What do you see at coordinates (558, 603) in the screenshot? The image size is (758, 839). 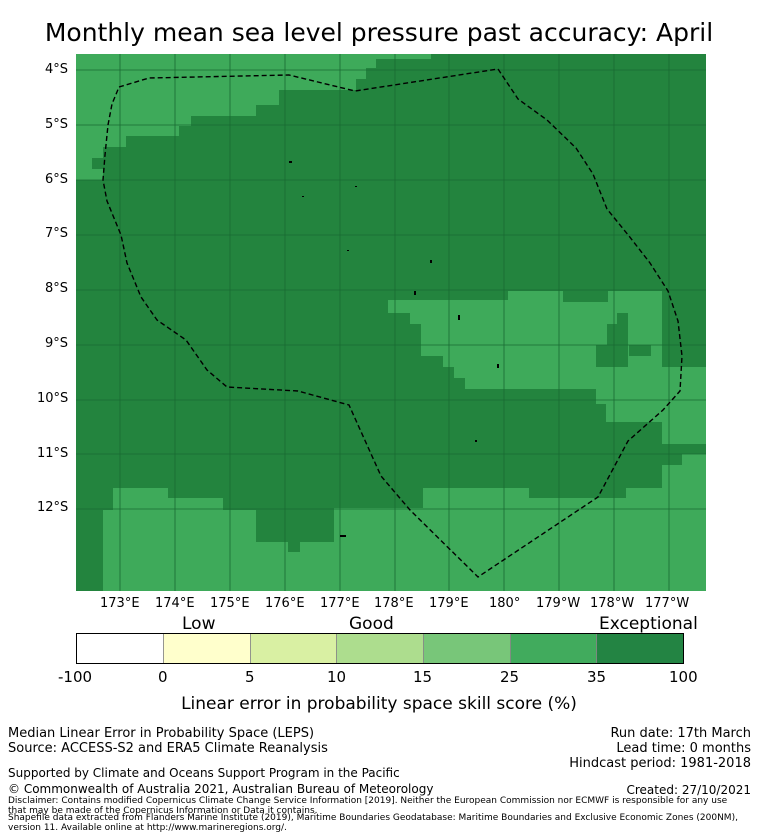 I see `lon-label: 179°W` at bounding box center [558, 603].